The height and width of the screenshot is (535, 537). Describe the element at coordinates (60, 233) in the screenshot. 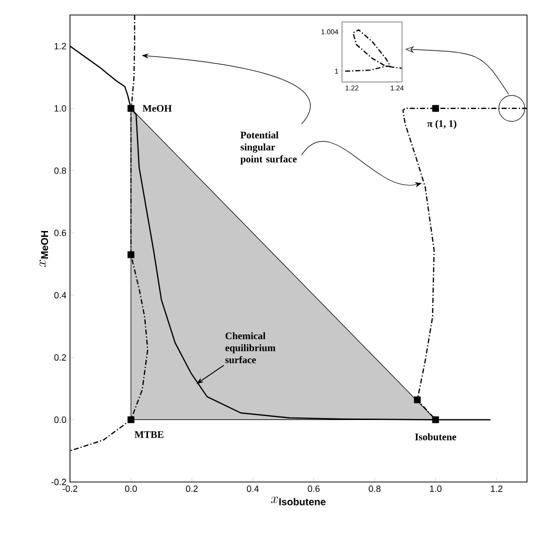

I see `y-tick-label: 0.6` at that location.